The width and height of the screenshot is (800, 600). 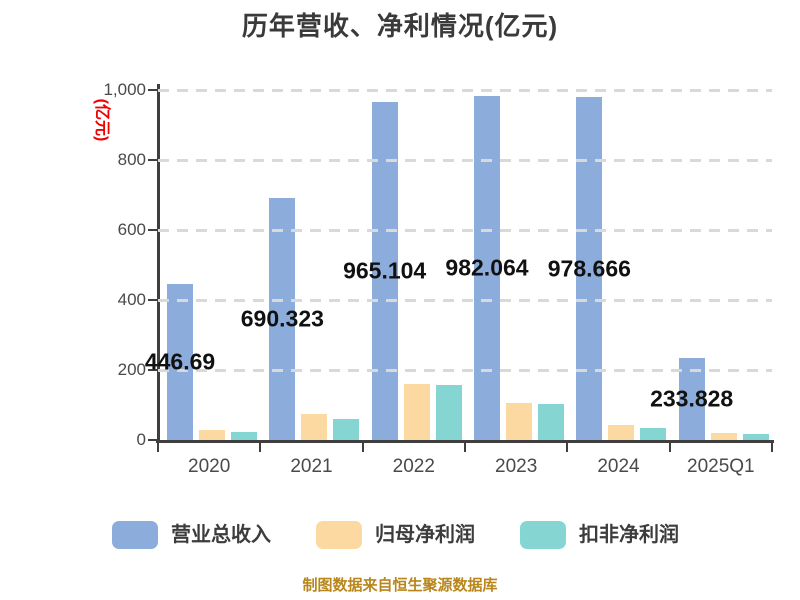 I want to click on legend-swatch-net-profit, so click(x=339, y=535).